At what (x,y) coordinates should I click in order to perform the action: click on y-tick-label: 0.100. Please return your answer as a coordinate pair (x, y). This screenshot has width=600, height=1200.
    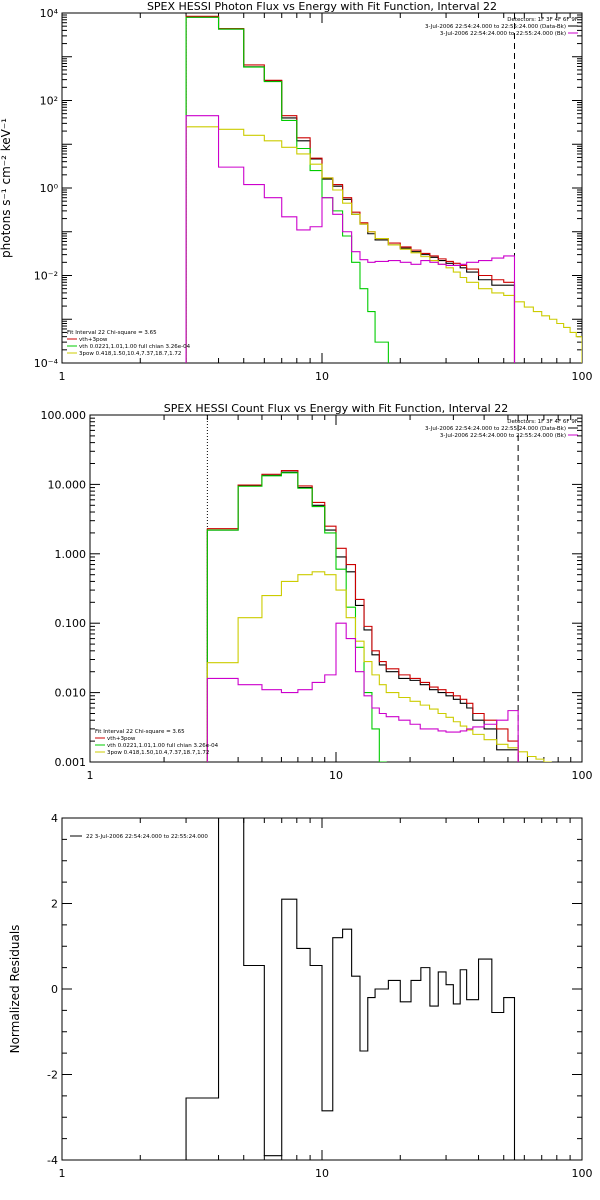
    Looking at the image, I should click on (71, 623).